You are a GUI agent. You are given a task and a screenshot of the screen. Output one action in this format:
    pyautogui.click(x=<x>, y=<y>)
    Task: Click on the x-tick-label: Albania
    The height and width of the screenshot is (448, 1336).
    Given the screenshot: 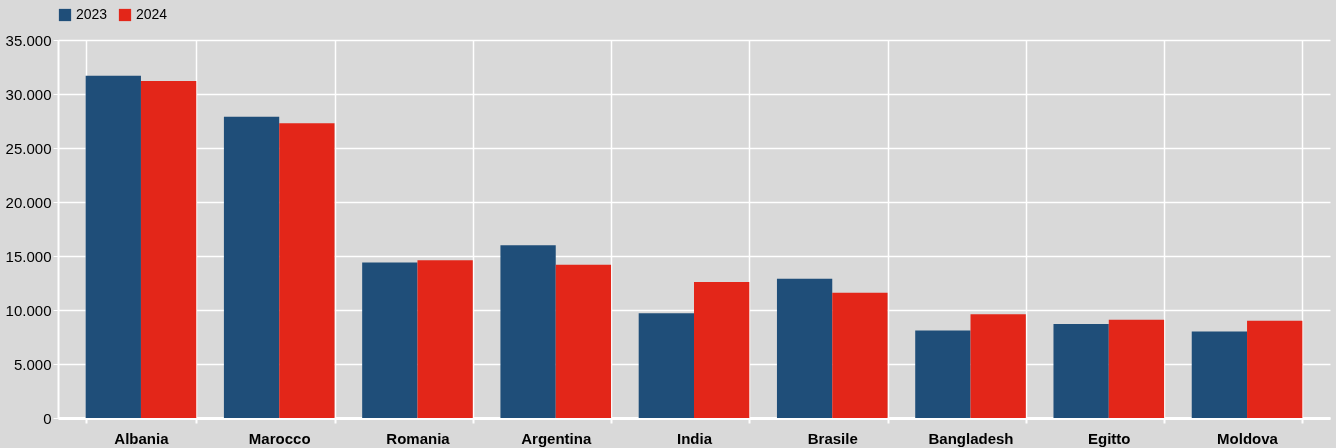 What is the action you would take?
    pyautogui.click(x=142, y=438)
    